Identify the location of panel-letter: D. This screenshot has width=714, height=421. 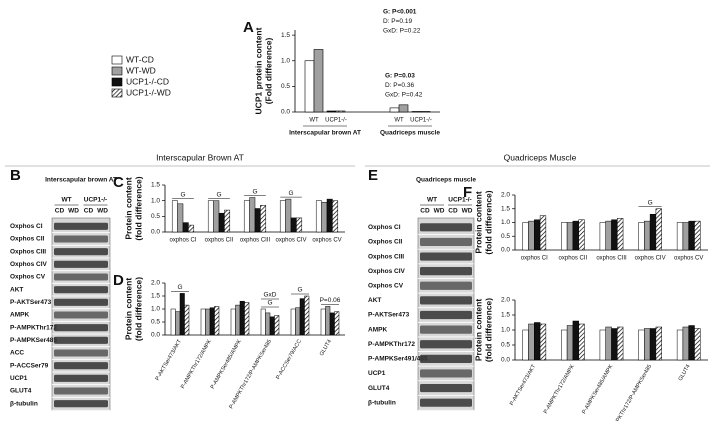
(118, 280).